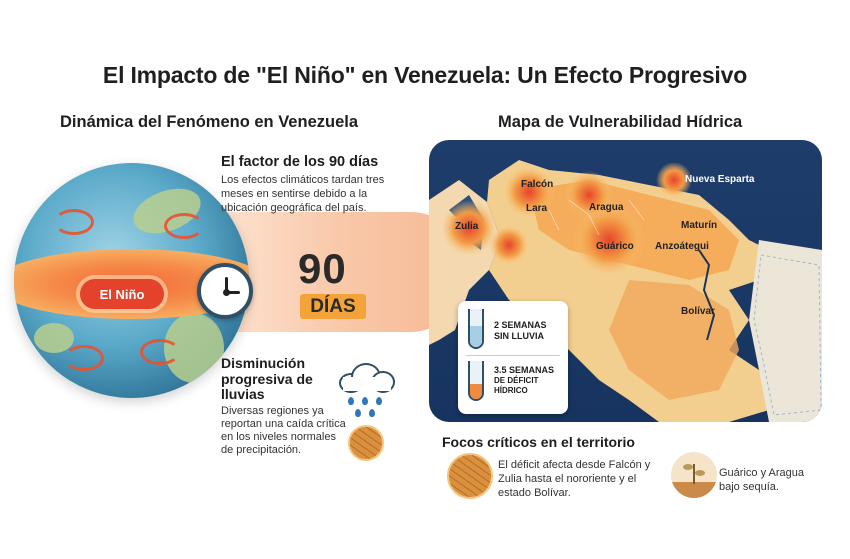 The width and height of the screenshot is (850, 559). I want to click on info-line2: 3.5 SEMANAS, so click(524, 370).